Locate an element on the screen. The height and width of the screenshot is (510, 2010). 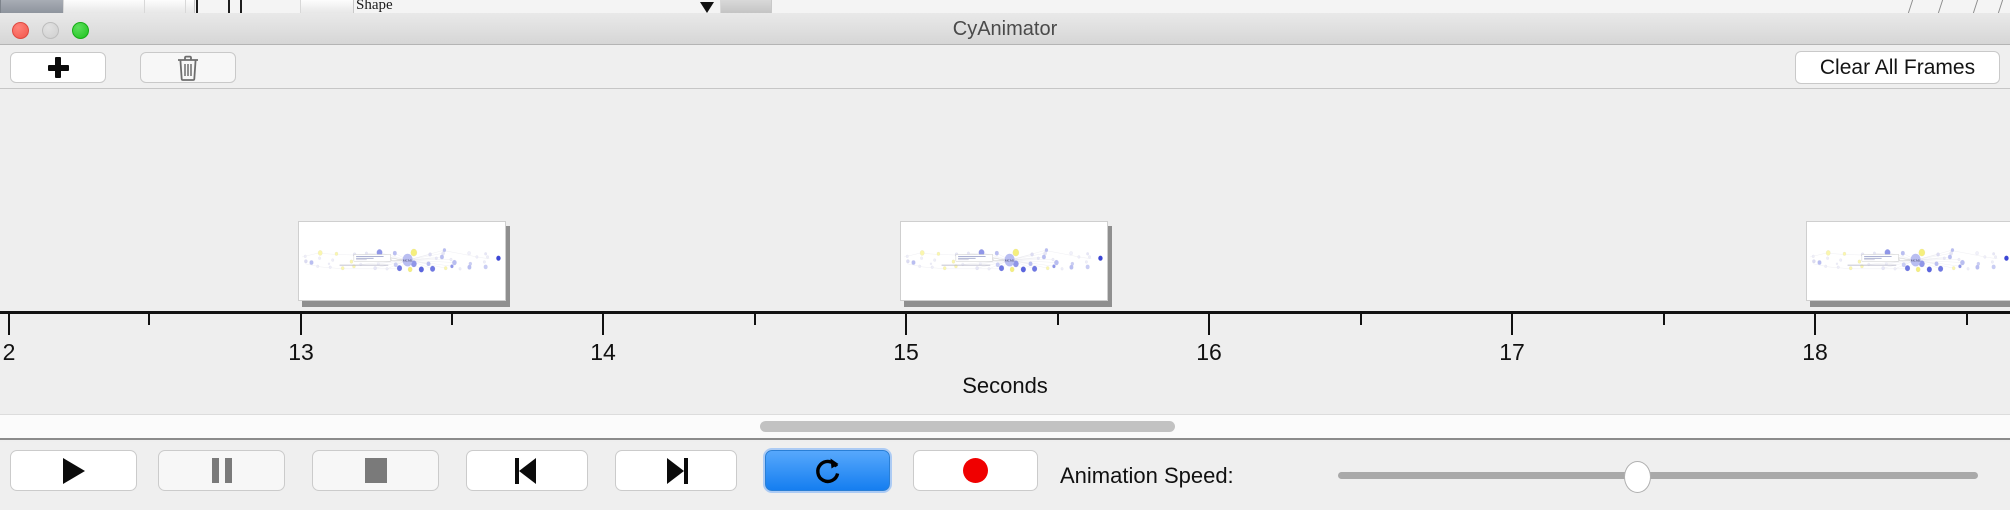
title-bar: CyAnimator is located at coordinates (1005, 29).